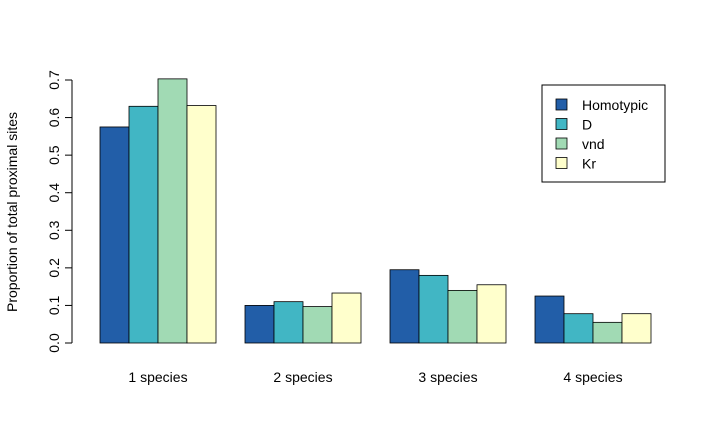 The image size is (713, 444). Describe the element at coordinates (157, 377) in the screenshot. I see `category-label: 1 species` at that location.